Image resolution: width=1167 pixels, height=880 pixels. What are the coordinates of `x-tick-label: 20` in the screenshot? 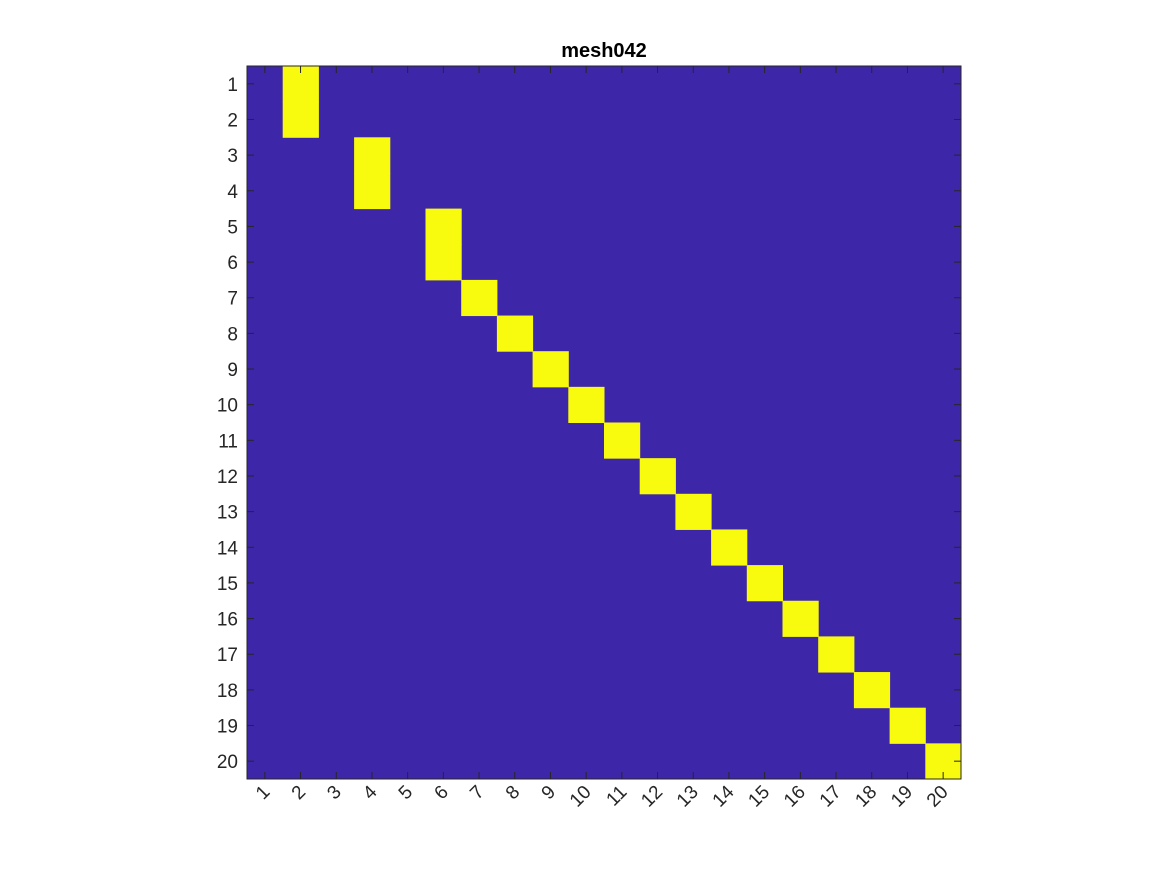 It's located at (938, 797).